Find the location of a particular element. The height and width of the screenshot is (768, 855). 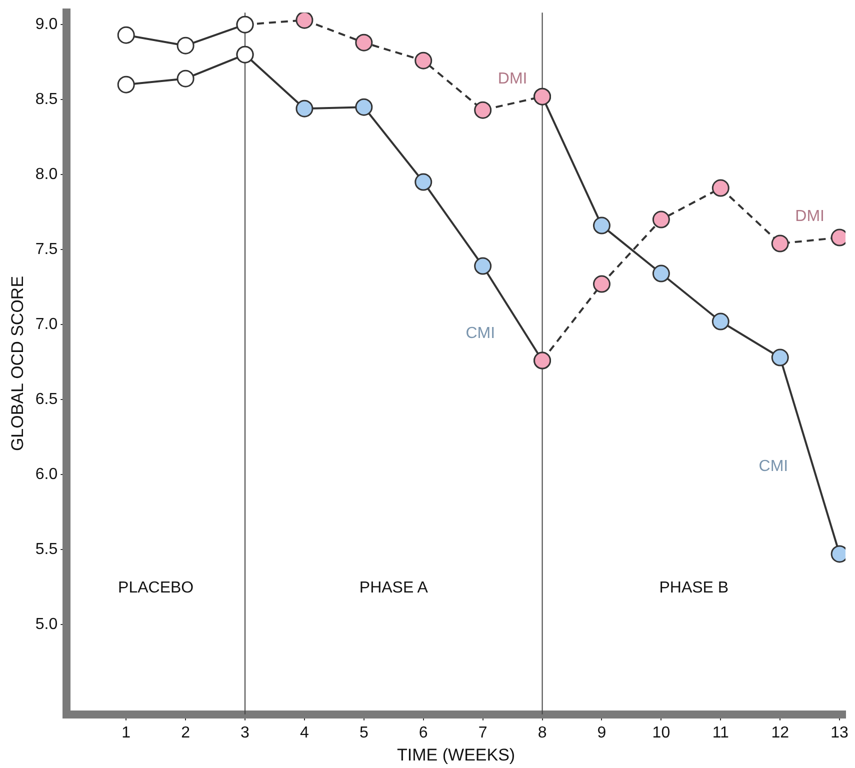

annotation: PHASE B is located at coordinates (694, 587).